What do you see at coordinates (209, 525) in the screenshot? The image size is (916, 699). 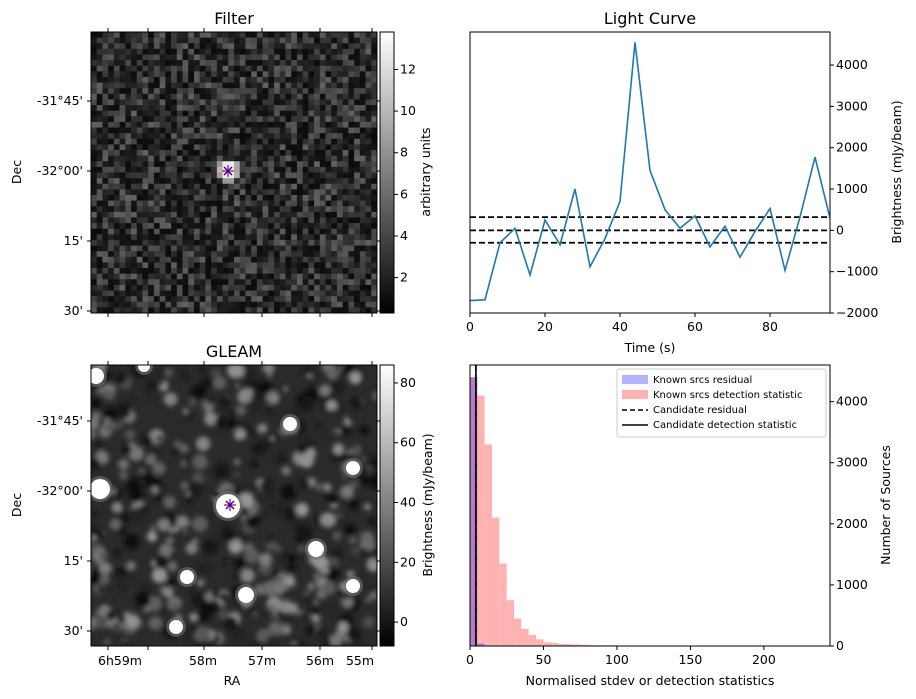 I see `gleam-y-ticks: -31°45'-32°00'15'30'` at bounding box center [209, 525].